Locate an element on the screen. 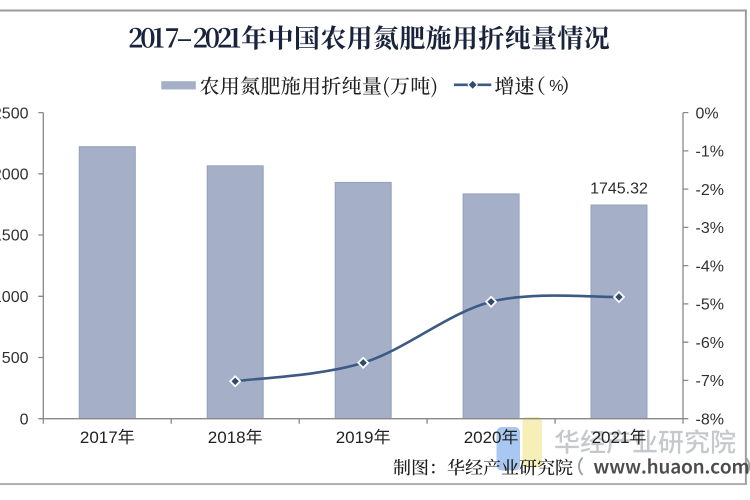 This screenshot has width=750, height=500. svg-text: -7% is located at coordinates (710, 381).